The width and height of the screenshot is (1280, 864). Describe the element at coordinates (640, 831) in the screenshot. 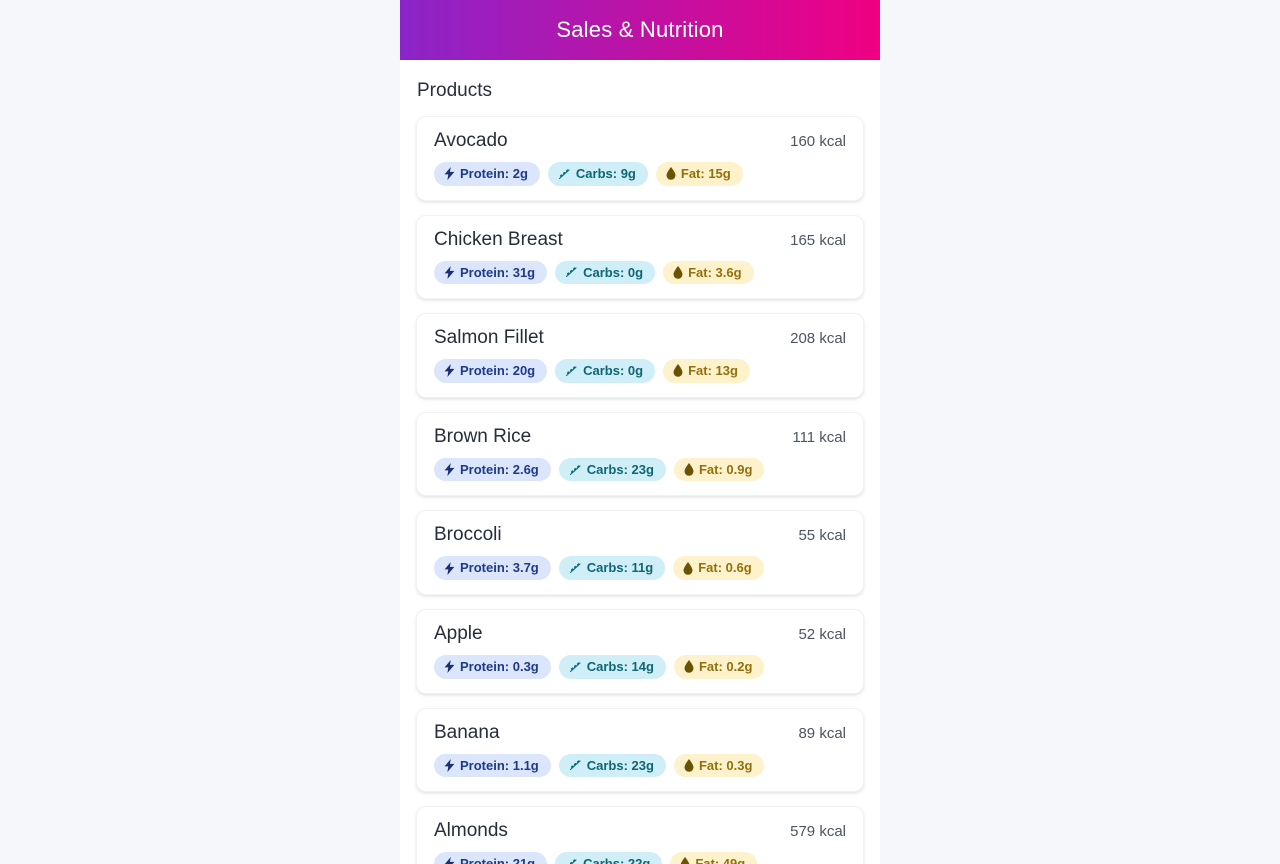

I see `card-header-row: Almonds 579 kcal` at that location.